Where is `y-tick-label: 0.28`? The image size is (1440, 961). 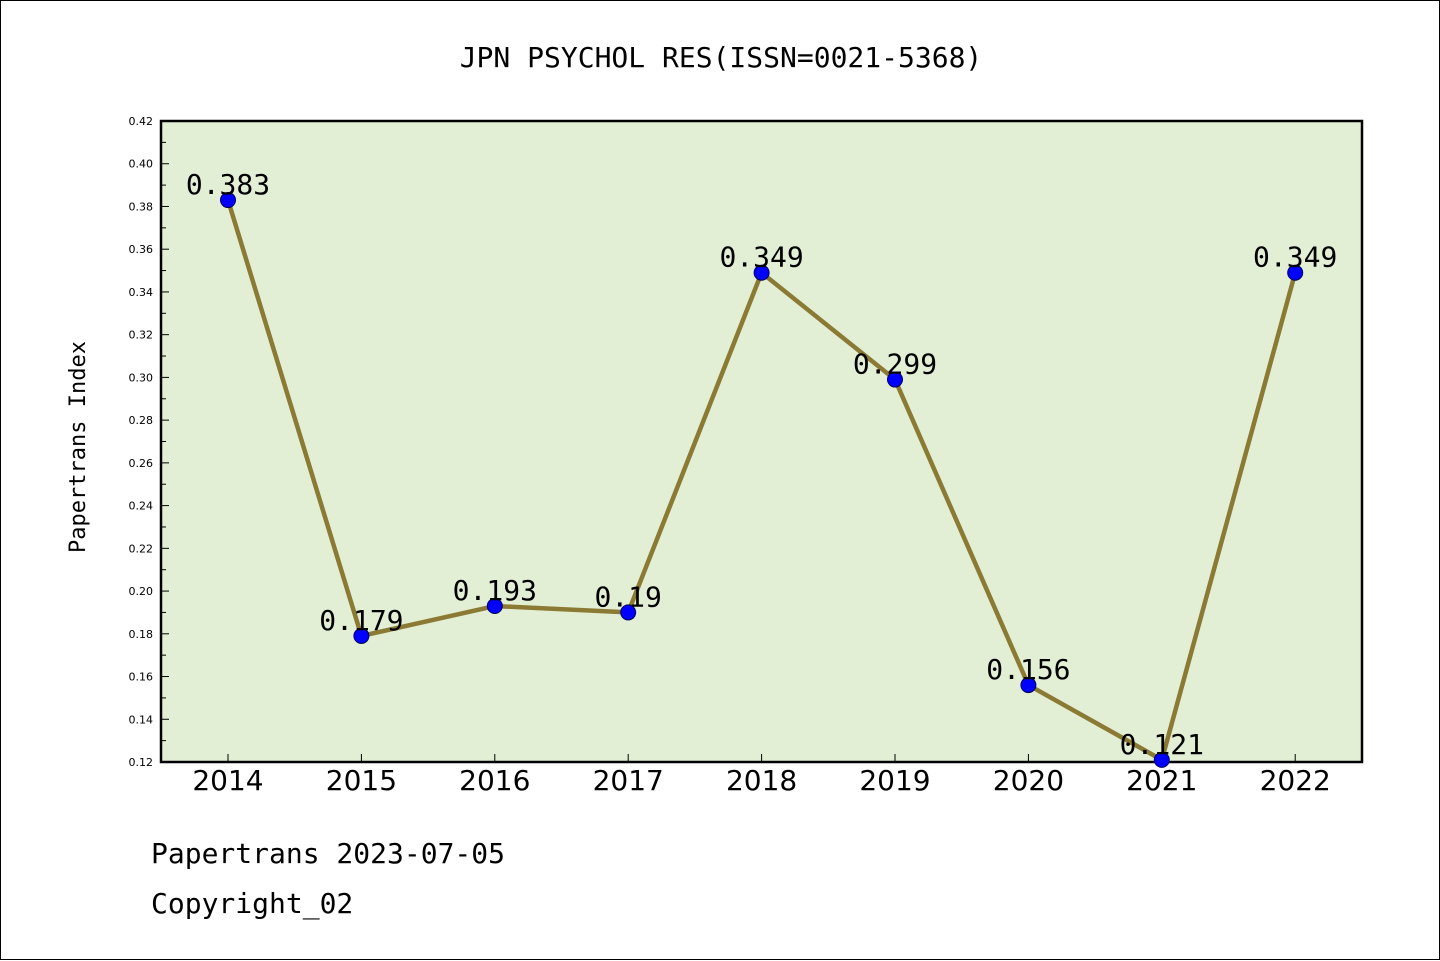
y-tick-label: 0.28 is located at coordinates (141, 420).